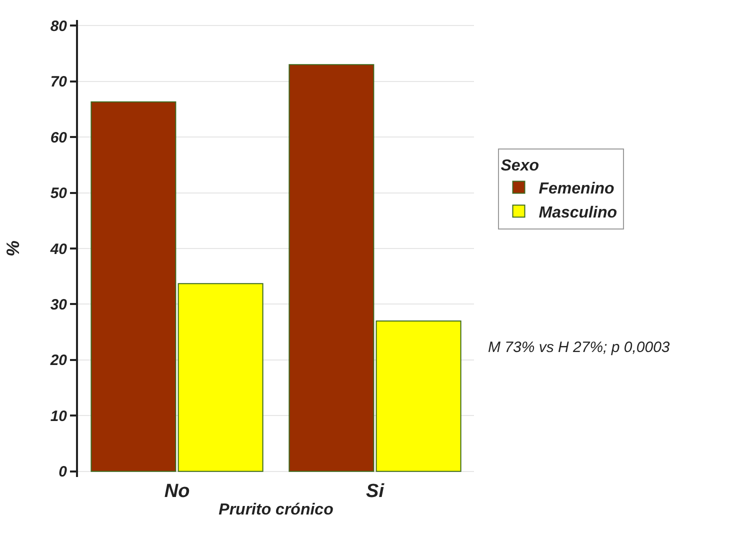 This screenshot has width=734, height=547. What do you see at coordinates (276, 510) in the screenshot?
I see `x-axis-title: Prurito crónico` at bounding box center [276, 510].